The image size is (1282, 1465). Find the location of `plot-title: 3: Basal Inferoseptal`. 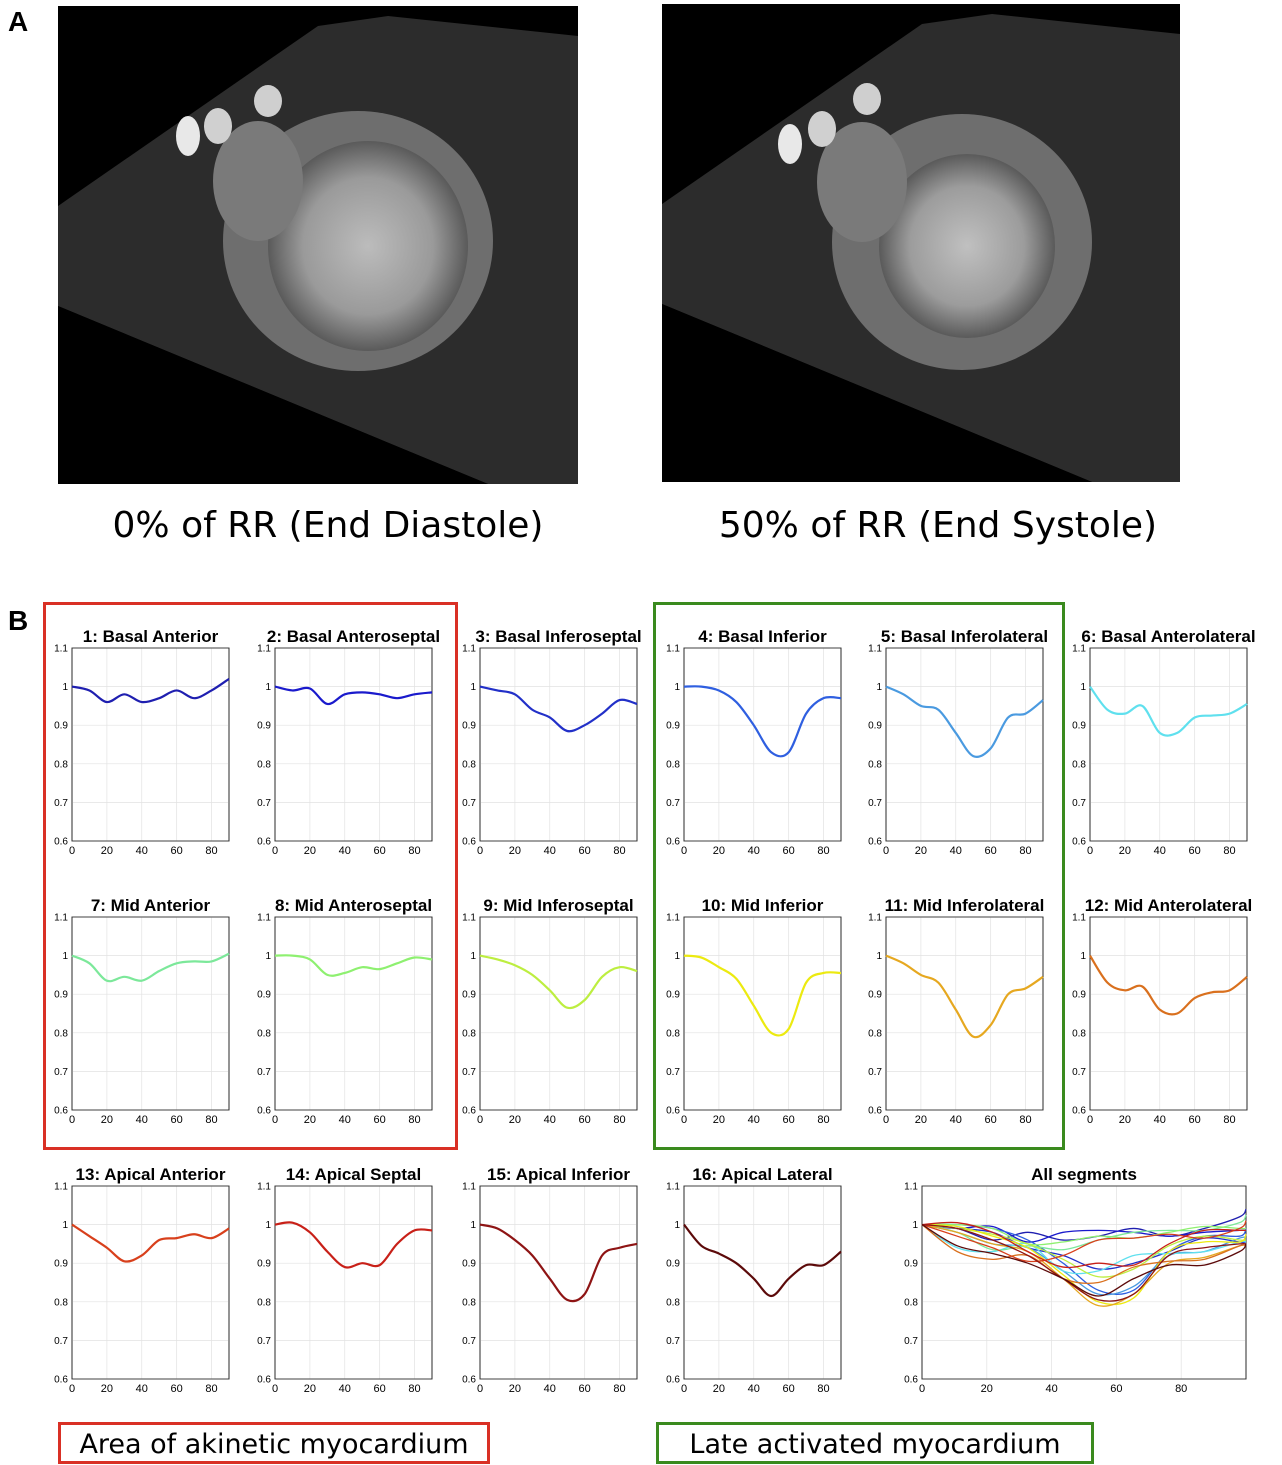

plot-title: 3: Basal Inferoseptal is located at coordinates (558, 636).